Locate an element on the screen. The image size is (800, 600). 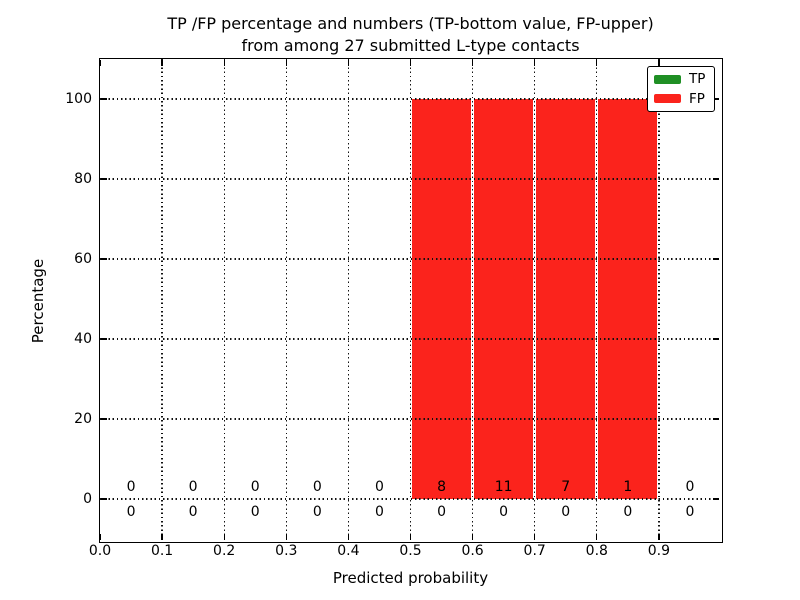
tp-legend-label: TP is located at coordinates (697, 79).